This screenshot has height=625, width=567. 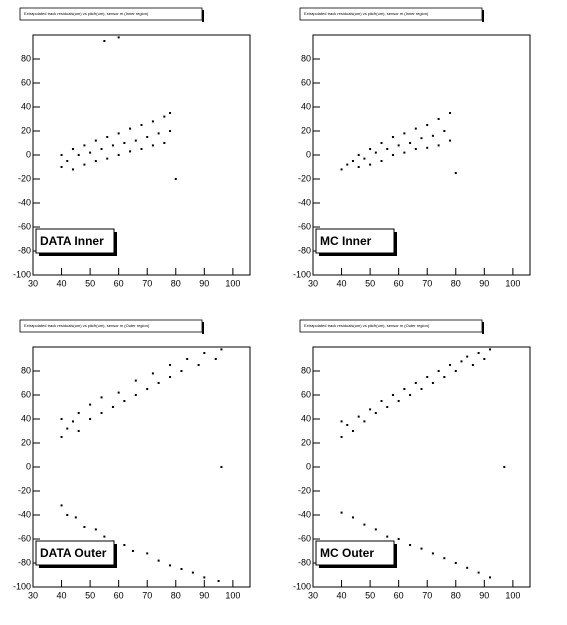 What do you see at coordinates (24, 226) in the screenshot?
I see `y-tick-label: -60` at bounding box center [24, 226].